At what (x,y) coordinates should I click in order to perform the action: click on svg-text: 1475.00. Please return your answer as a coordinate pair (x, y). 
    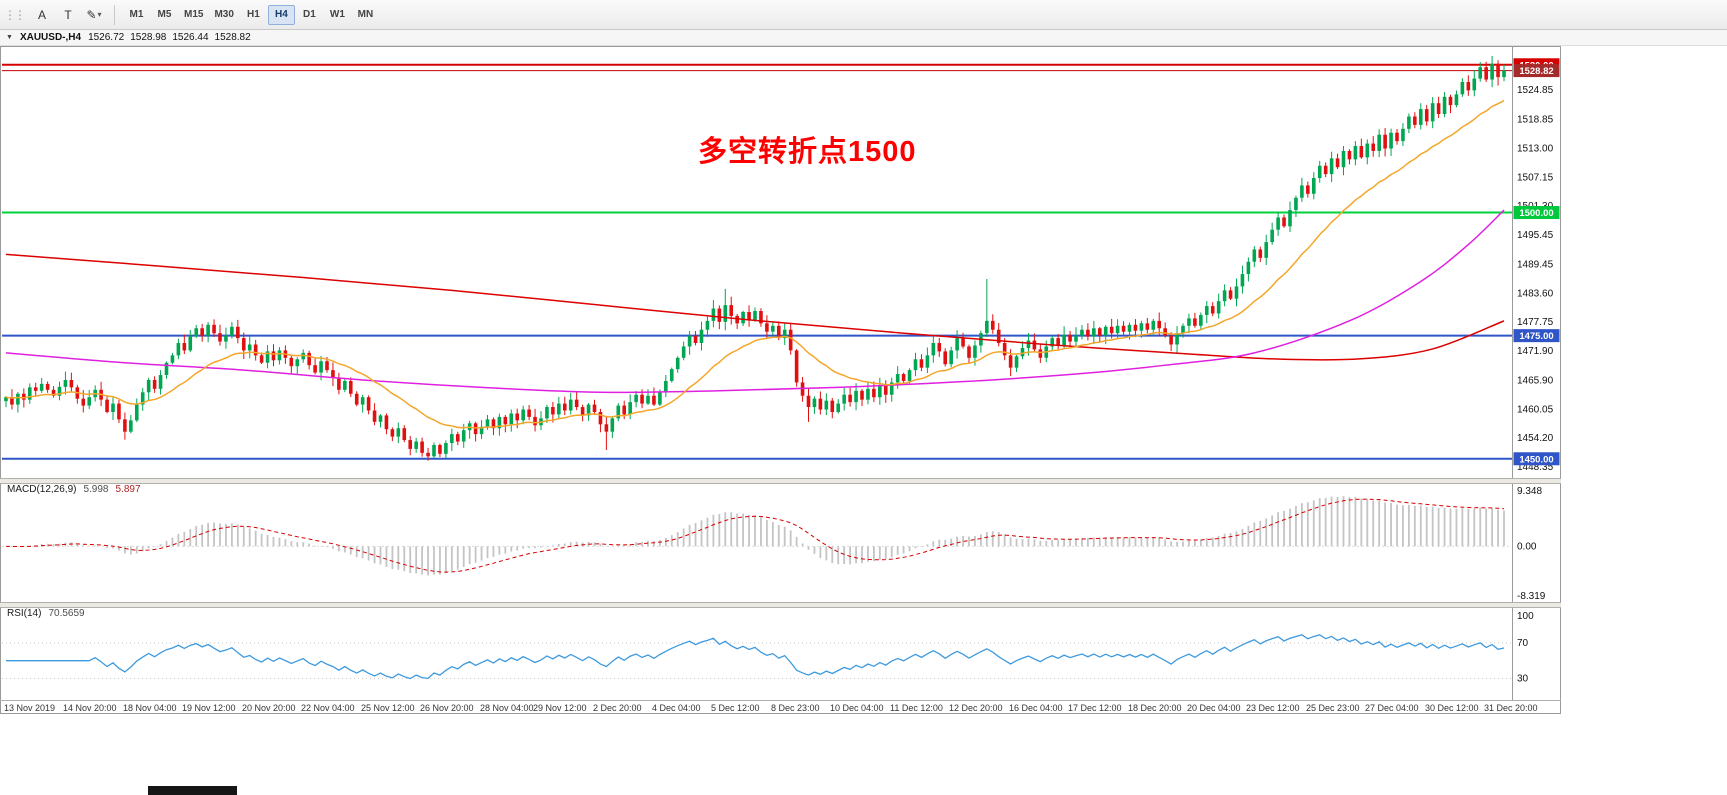
    Looking at the image, I should click on (1536, 336).